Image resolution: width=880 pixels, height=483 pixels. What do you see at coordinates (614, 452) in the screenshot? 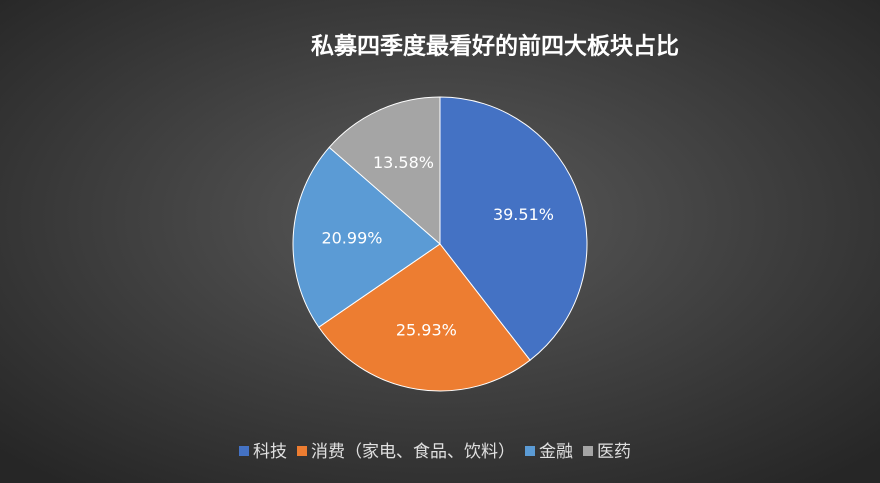
I see `legend-label: 医药` at bounding box center [614, 452].